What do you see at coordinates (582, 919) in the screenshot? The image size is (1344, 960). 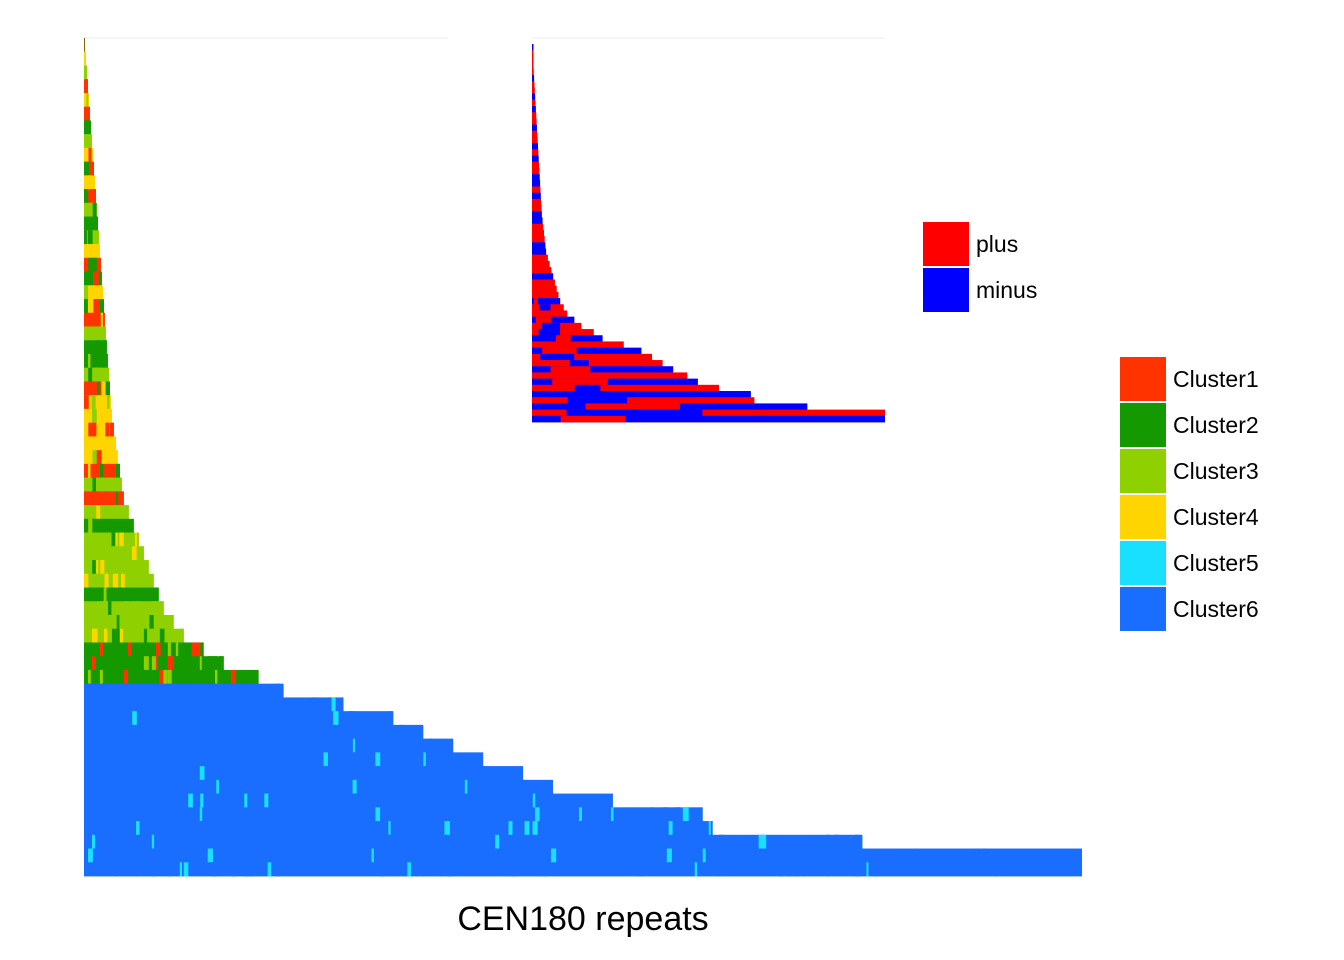 I see `x-axis-label: CEN180 repeats` at bounding box center [582, 919].